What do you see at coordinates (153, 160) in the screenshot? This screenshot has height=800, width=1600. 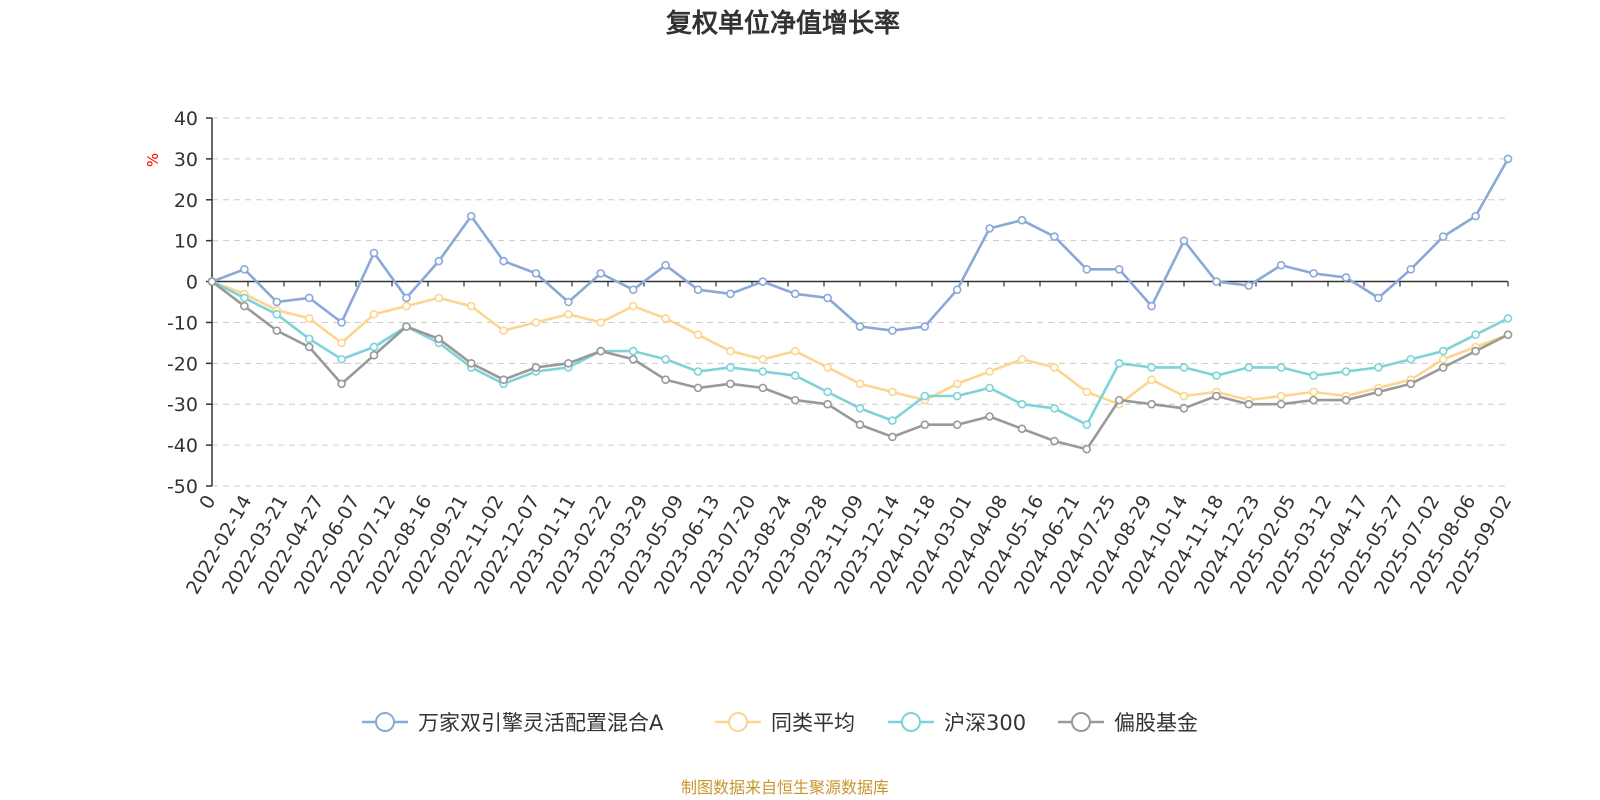 I see `y-axis-unit: %` at bounding box center [153, 160].